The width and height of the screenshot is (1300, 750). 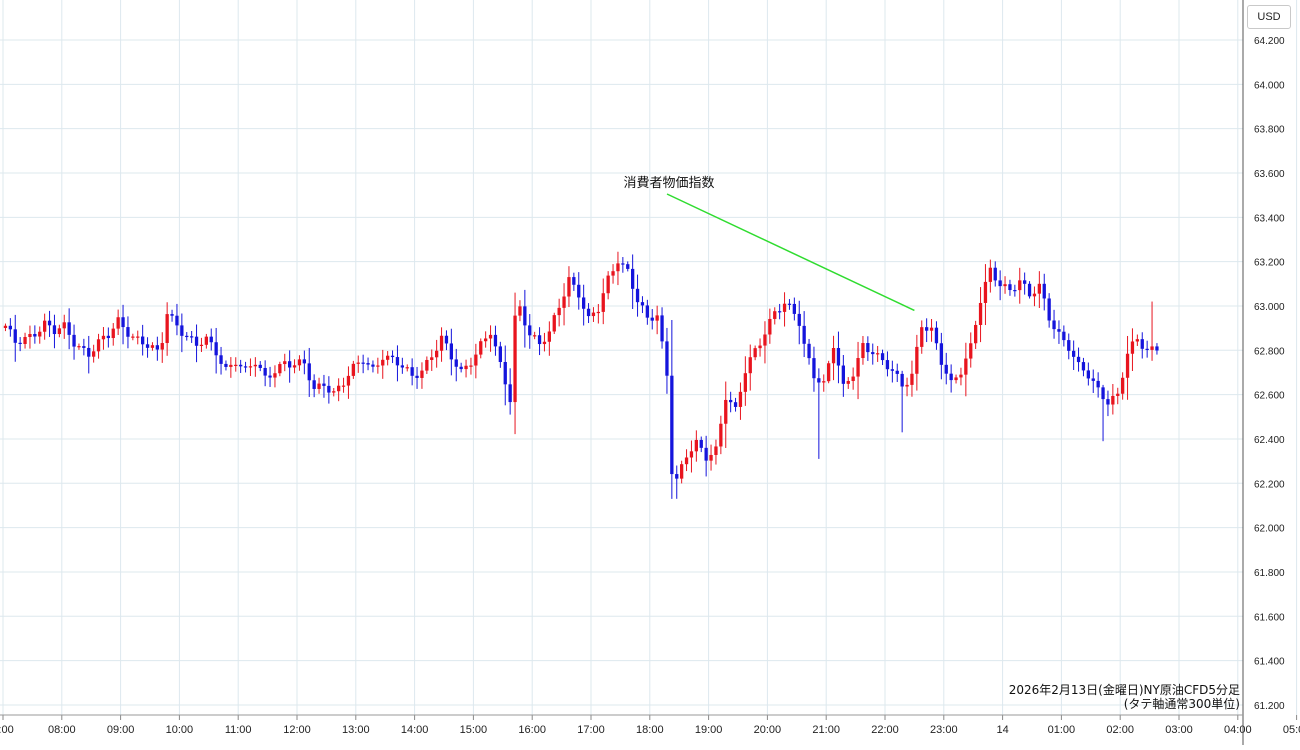 I want to click on x-tick-label: 10:00, so click(x=180, y=730).